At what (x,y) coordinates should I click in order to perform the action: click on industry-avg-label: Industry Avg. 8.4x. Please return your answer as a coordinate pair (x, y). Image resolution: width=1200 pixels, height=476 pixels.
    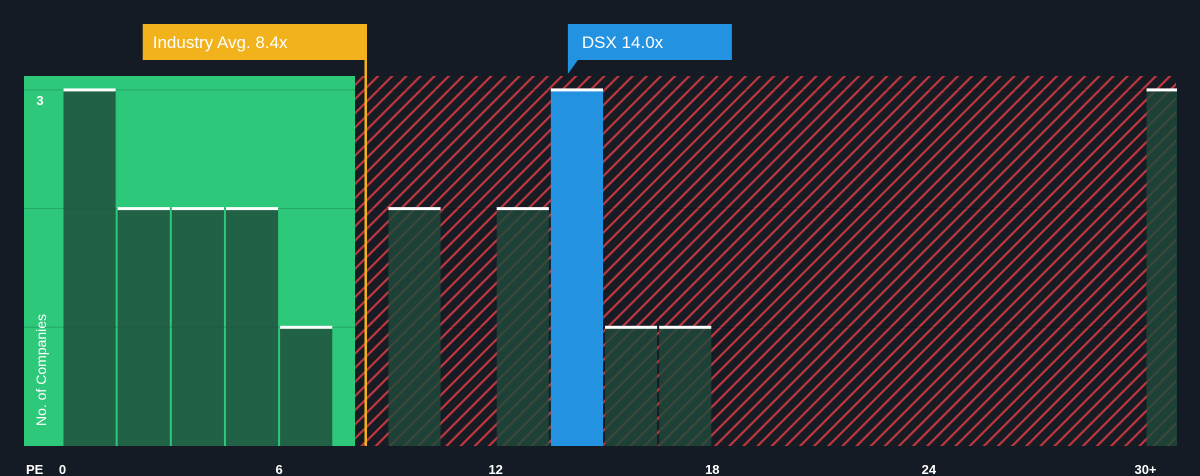
    Looking at the image, I should click on (220, 42).